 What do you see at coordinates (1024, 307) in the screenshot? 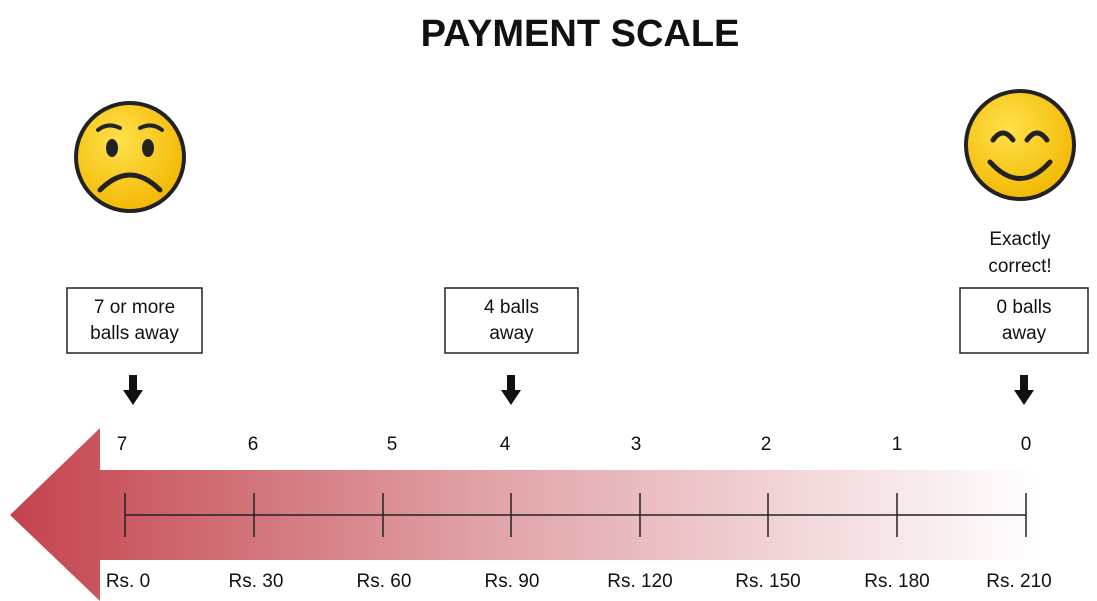
I see `box-text: 0 balls` at bounding box center [1024, 307].